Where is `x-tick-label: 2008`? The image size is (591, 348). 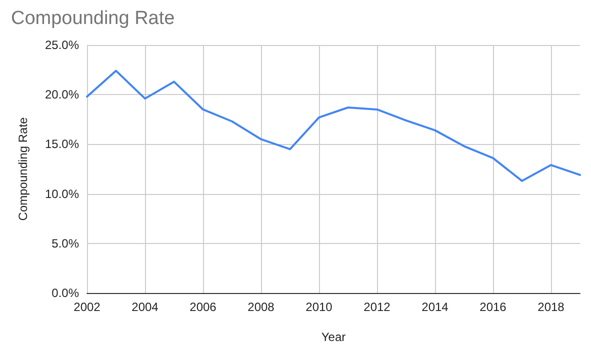
x-tick-label: 2008 is located at coordinates (261, 307).